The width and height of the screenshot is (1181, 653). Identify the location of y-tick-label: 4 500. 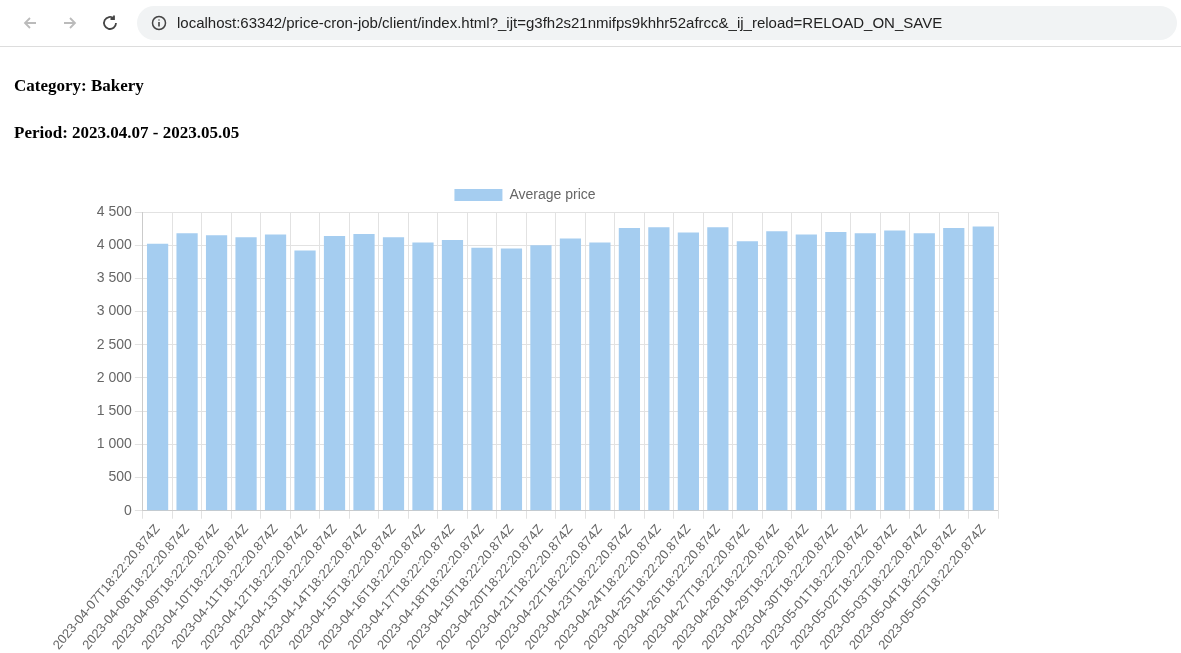
(114, 210).